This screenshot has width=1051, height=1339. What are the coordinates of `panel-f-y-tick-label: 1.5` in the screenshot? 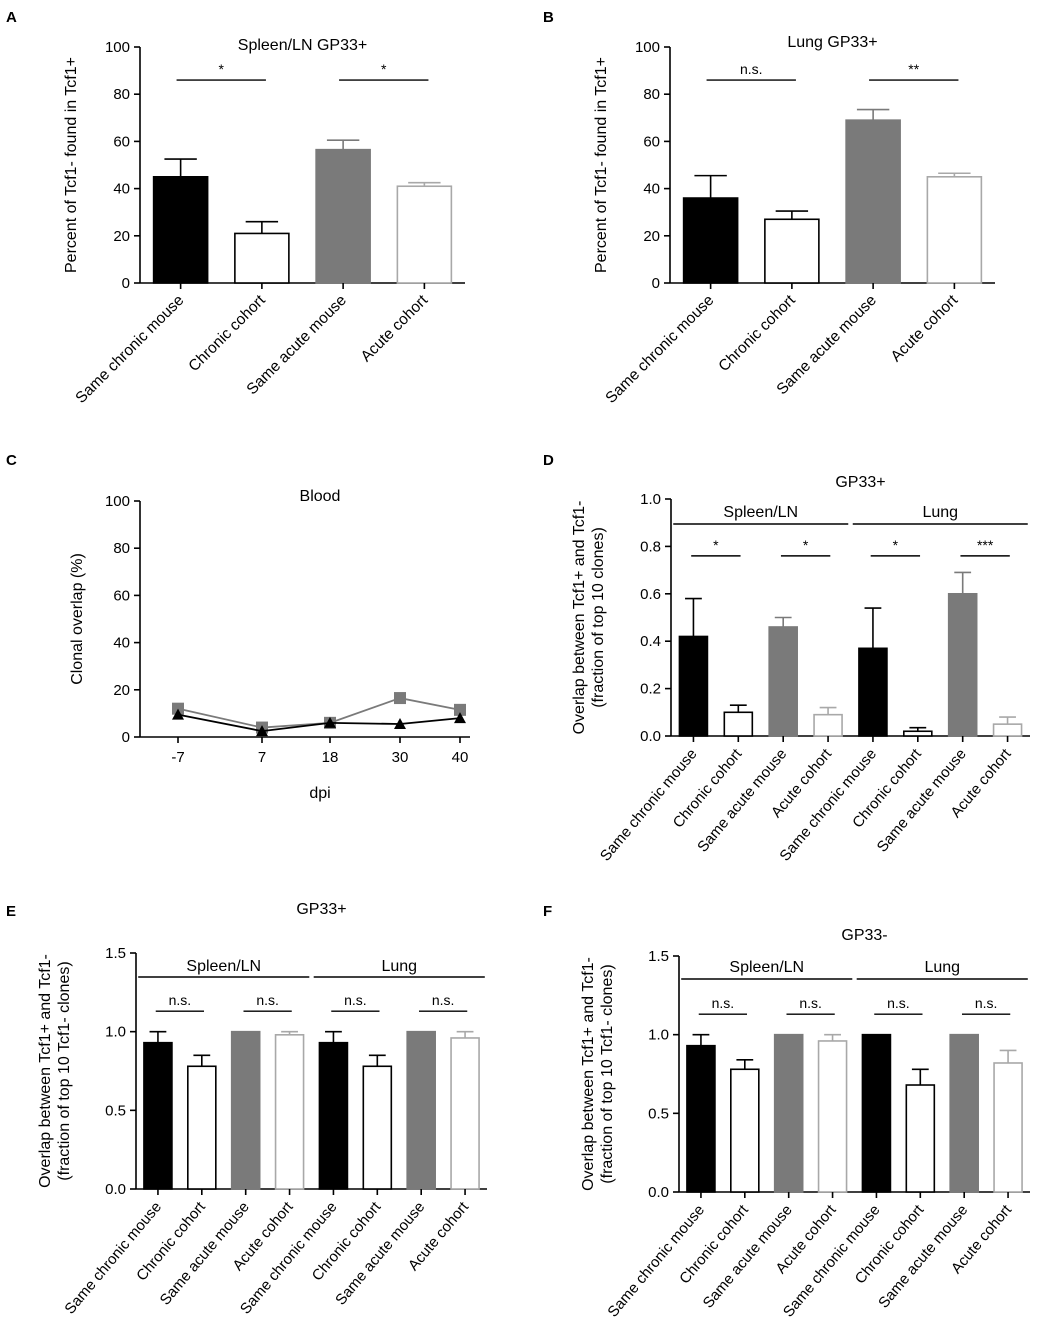 It's located at (658, 956).